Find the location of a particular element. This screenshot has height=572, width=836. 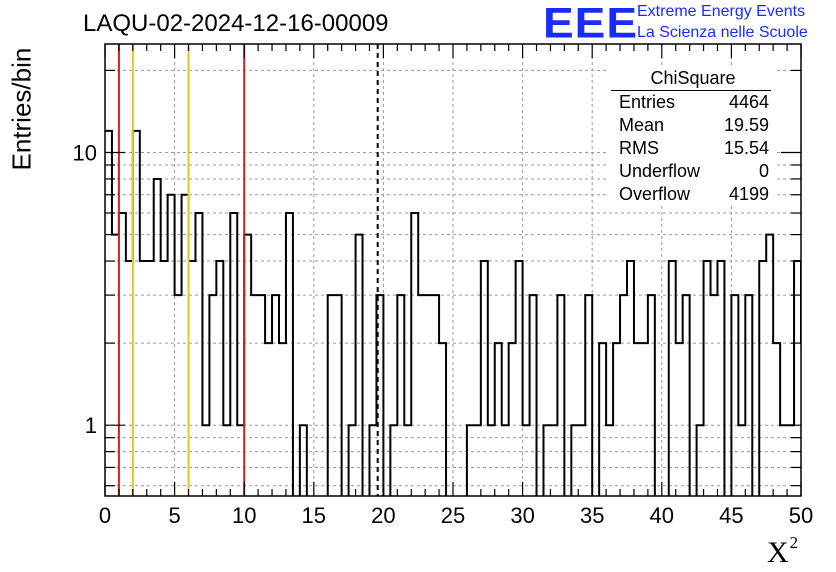

y-tick-label: 10 is located at coordinates (85, 153).